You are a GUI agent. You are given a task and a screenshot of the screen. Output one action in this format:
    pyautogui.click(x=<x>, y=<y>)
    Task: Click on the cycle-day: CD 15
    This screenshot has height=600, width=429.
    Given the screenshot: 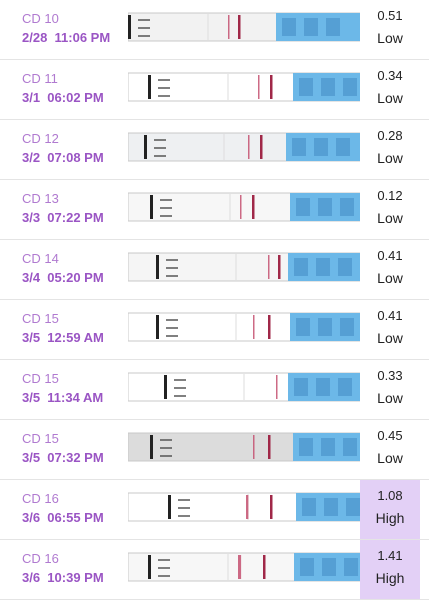 What is the action you would take?
    pyautogui.click(x=40, y=378)
    